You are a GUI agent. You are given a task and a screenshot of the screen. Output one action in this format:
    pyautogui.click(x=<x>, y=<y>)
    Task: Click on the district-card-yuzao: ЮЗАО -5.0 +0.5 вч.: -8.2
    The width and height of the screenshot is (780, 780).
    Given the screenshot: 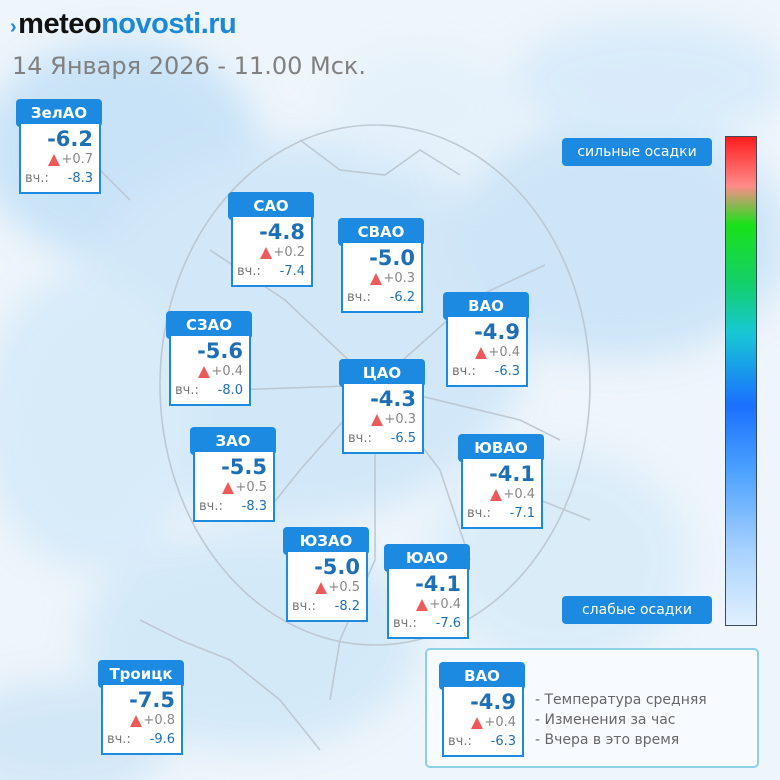 What is the action you would take?
    pyautogui.click(x=326, y=576)
    